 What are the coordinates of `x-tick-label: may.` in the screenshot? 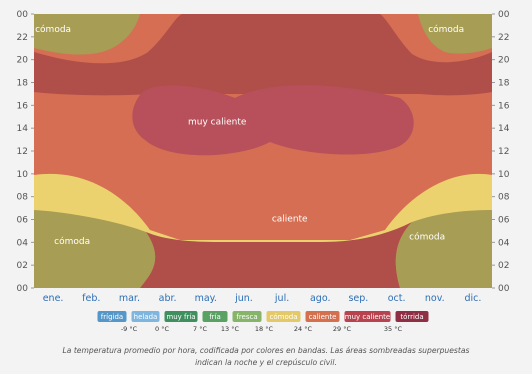 It's located at (206, 298).